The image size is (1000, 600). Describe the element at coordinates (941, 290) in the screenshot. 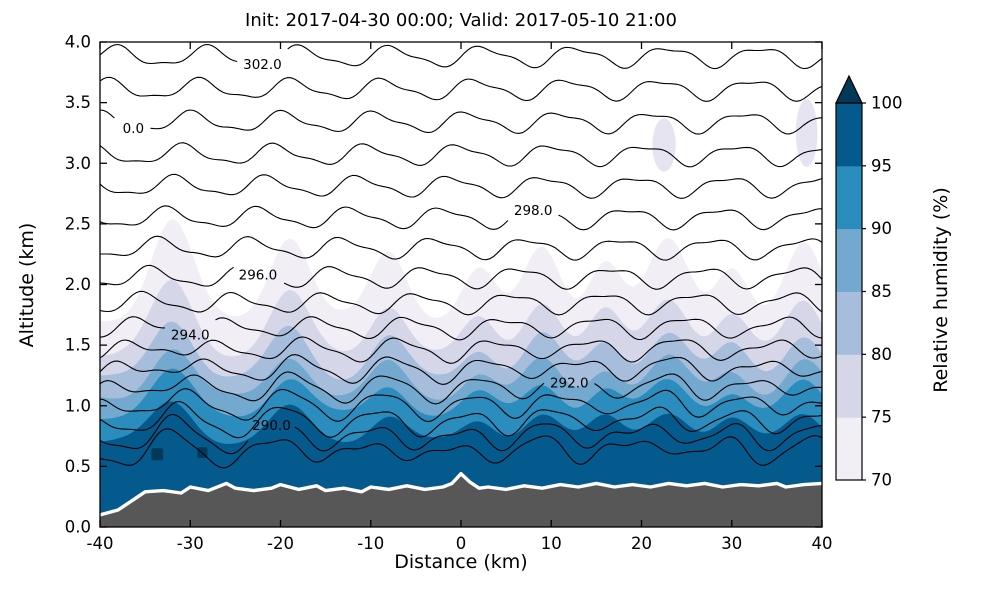

I see `colorbar-label: Relative humidity (%)` at that location.